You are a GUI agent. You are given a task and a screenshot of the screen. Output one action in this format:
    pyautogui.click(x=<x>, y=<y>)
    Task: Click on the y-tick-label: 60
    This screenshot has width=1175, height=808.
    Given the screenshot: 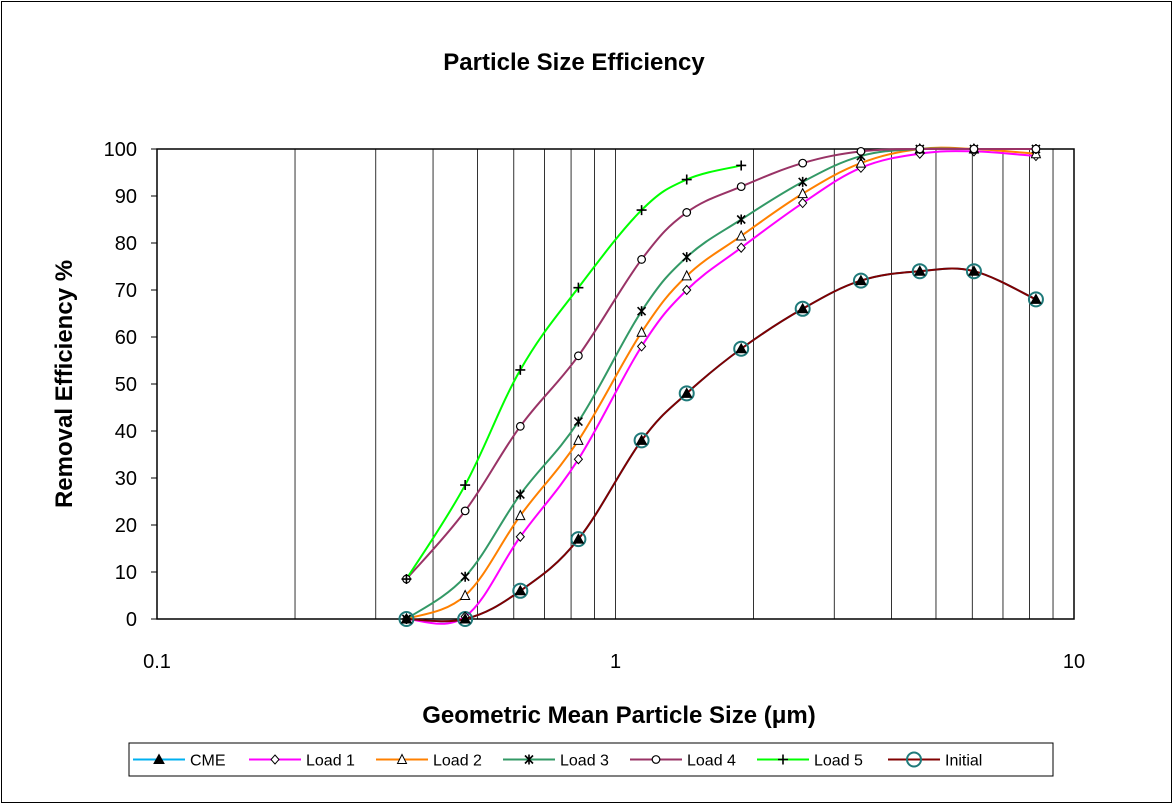 What is the action you would take?
    pyautogui.click(x=126, y=338)
    